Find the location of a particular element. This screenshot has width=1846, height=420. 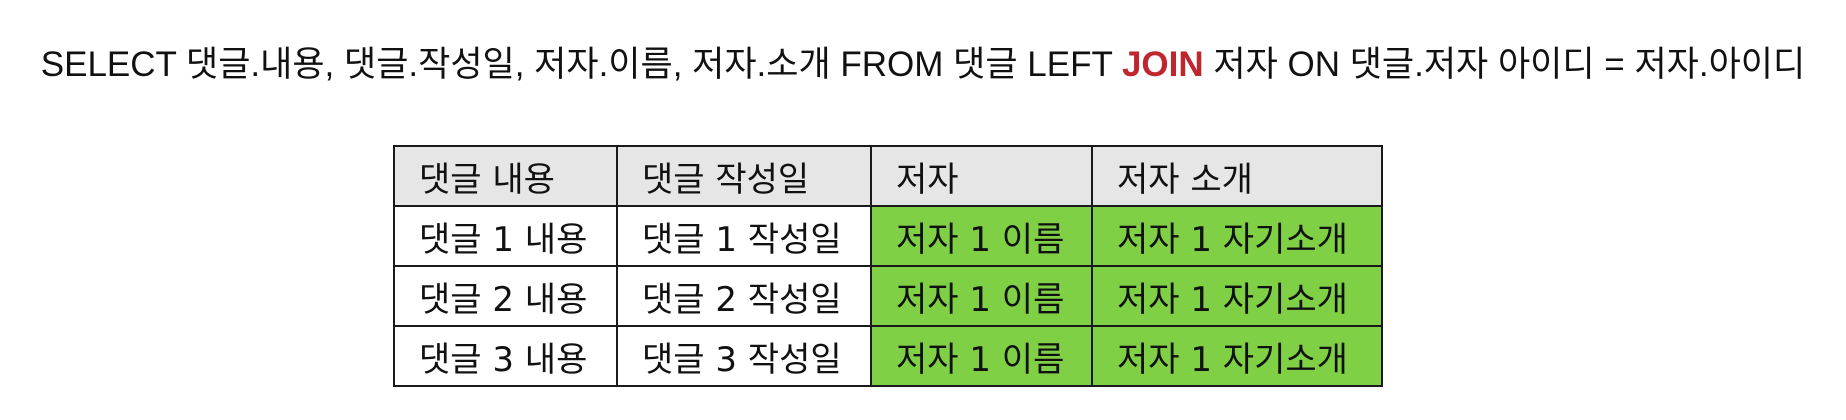

header-comment-date: 댓글 작성일 is located at coordinates (744, 176).